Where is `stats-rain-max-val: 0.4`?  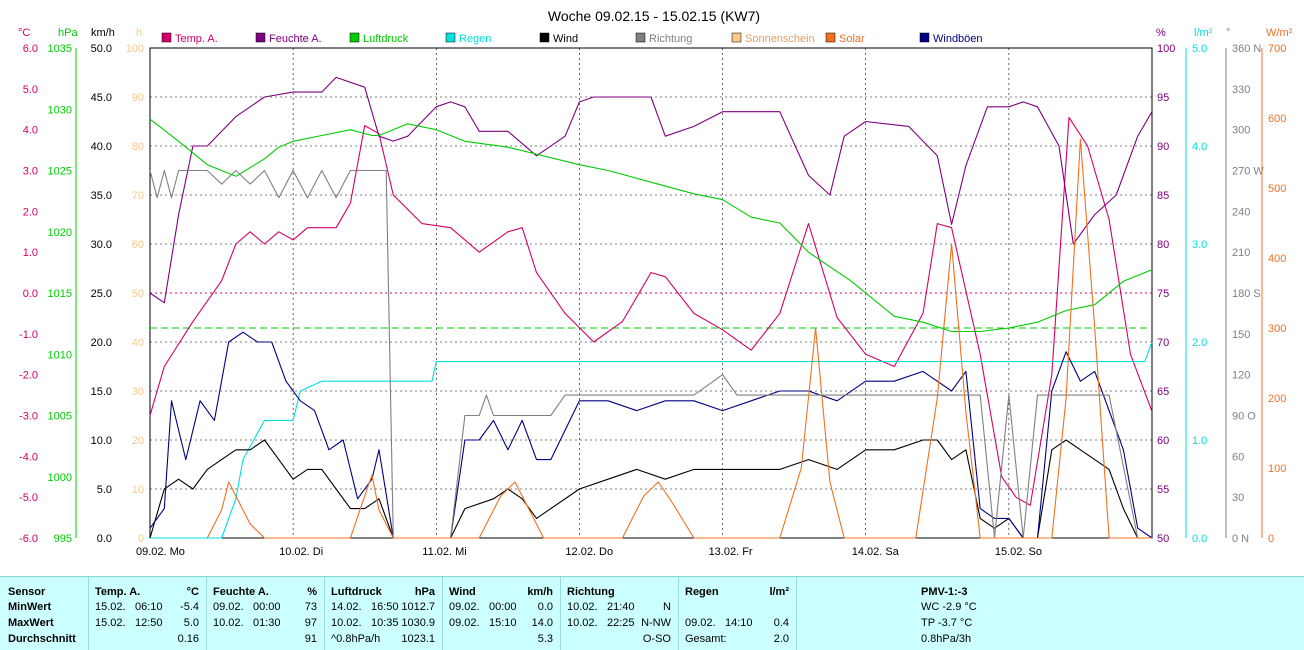 stats-rain-max-val: 0.4 is located at coordinates (781, 623).